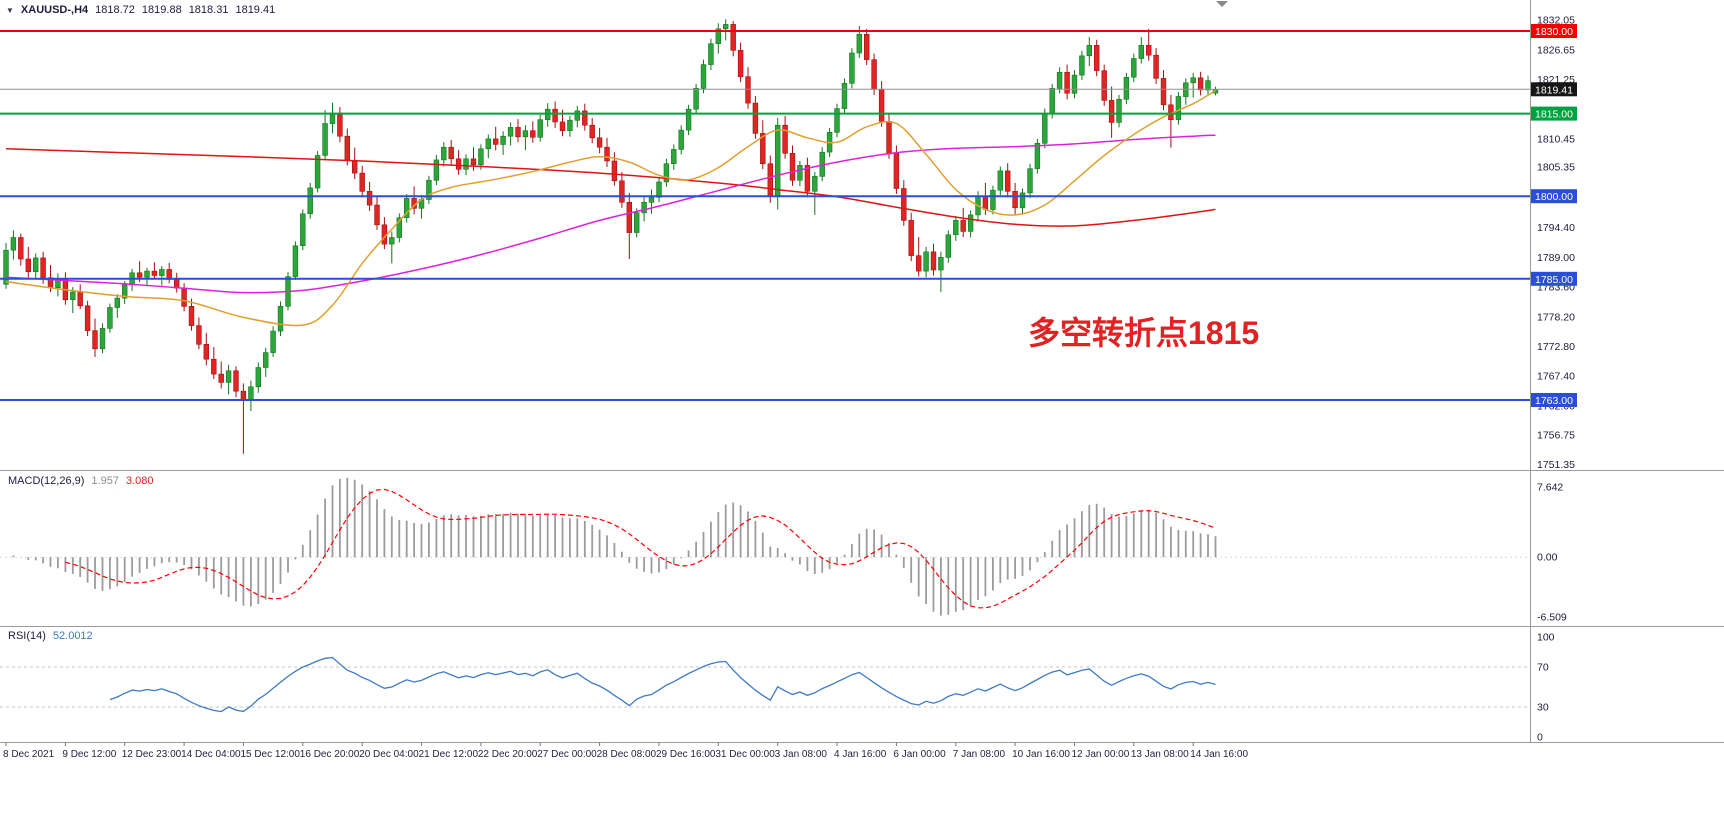  I want to click on svg-text: 15 Dec 12:00, so click(270, 754).